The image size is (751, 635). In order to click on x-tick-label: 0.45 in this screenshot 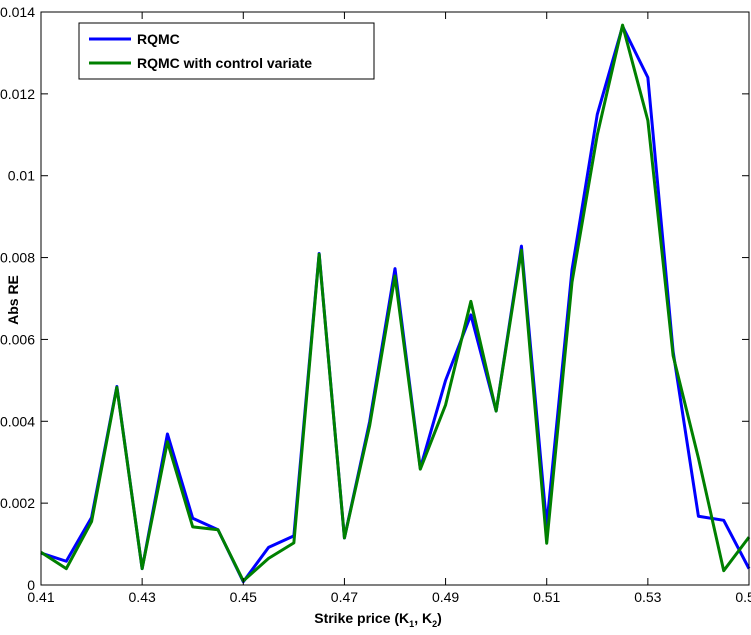, I will do `click(243, 597)`.